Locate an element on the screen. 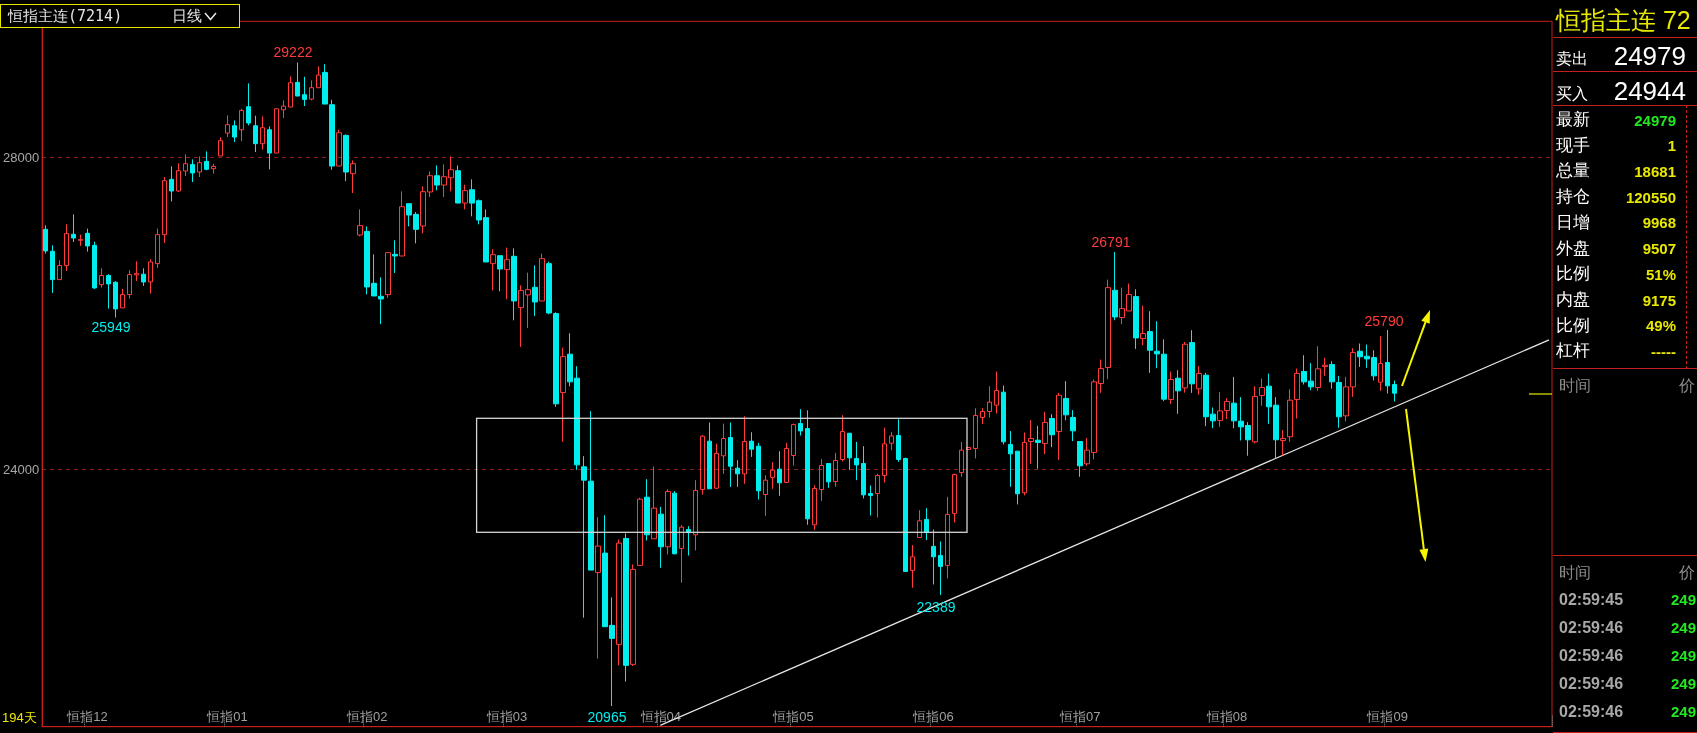 The height and width of the screenshot is (733, 1697). y-tick-label: 28000 is located at coordinates (21, 158).